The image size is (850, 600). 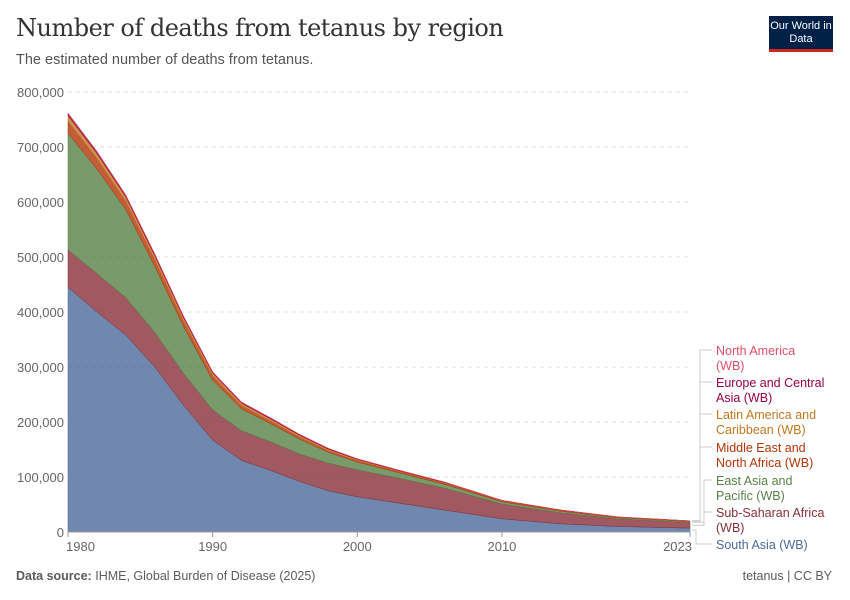 What do you see at coordinates (40, 257) in the screenshot?
I see `y-tick-label: 500,000` at bounding box center [40, 257].